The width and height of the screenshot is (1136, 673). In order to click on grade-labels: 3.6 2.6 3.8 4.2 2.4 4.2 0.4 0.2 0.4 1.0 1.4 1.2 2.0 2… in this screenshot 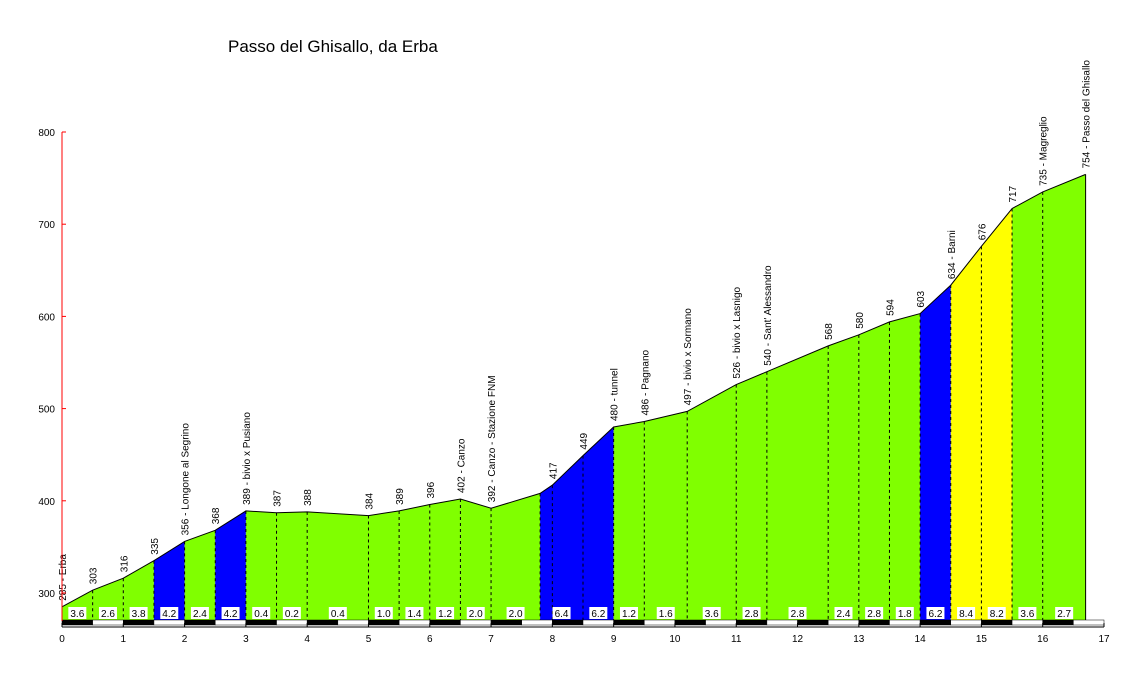, I will do `click(571, 613)`.